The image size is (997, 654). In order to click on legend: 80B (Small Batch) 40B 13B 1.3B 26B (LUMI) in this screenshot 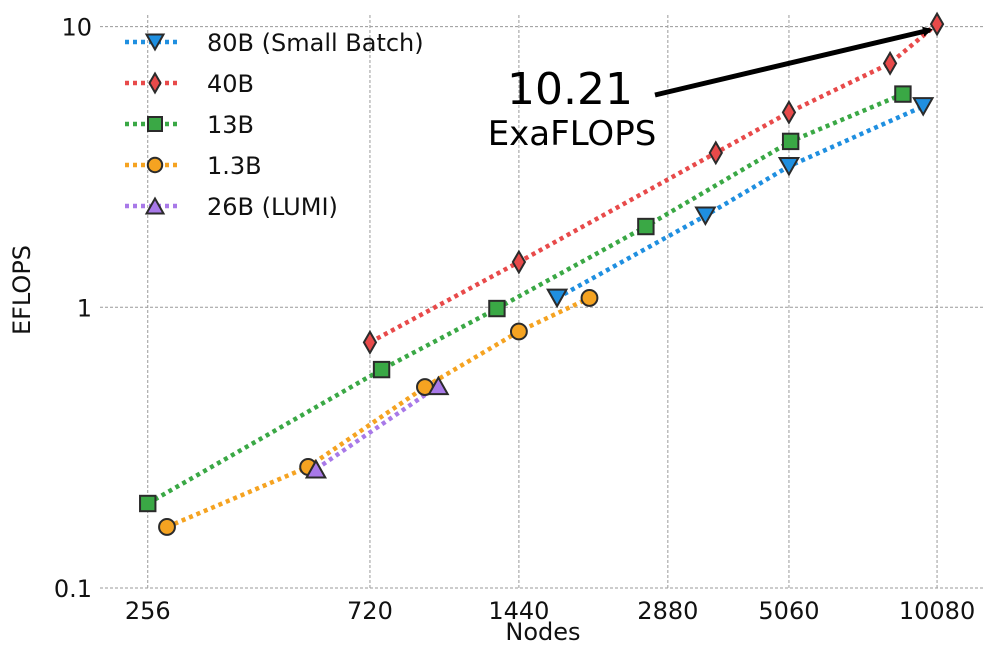, I will do `click(274, 125)`.